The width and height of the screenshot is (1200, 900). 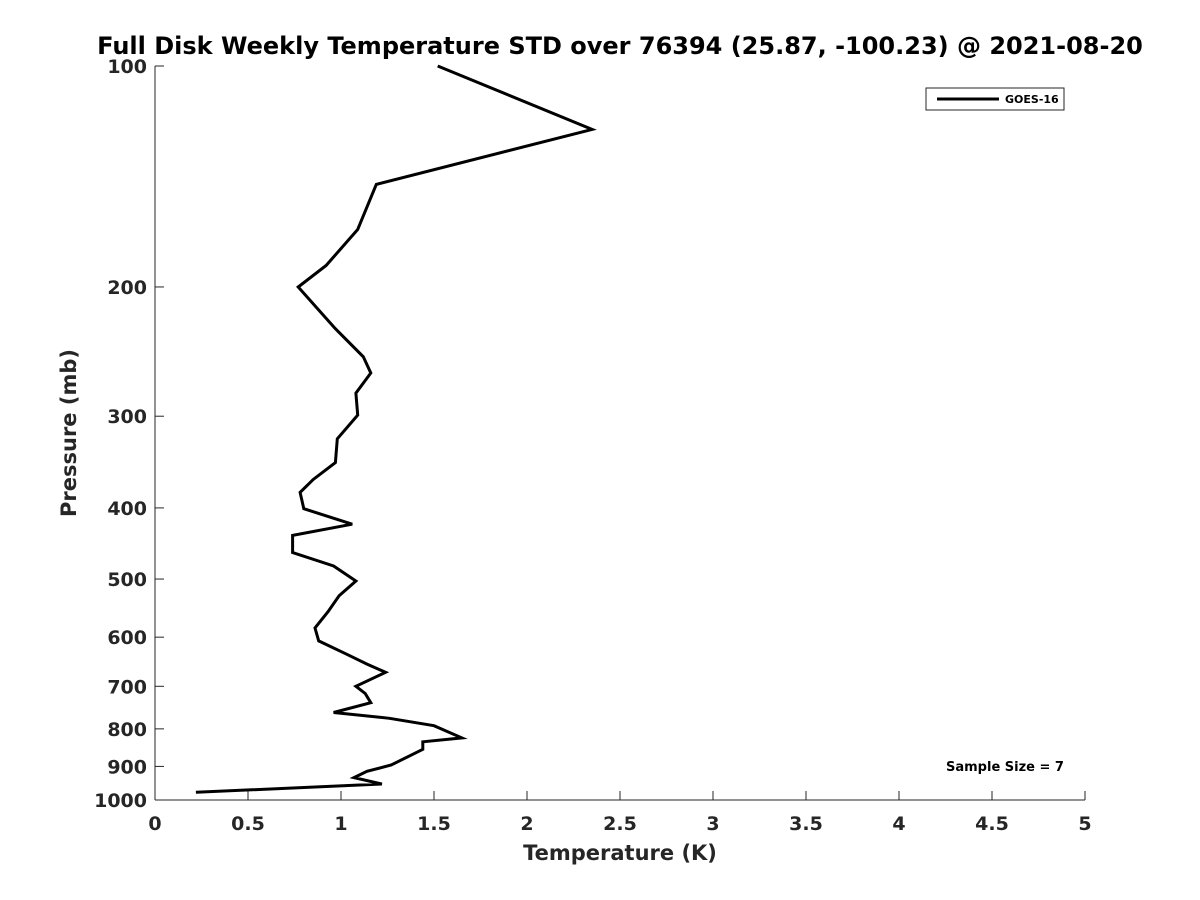 I want to click on x-tick-label: 1.5, so click(x=434, y=824).